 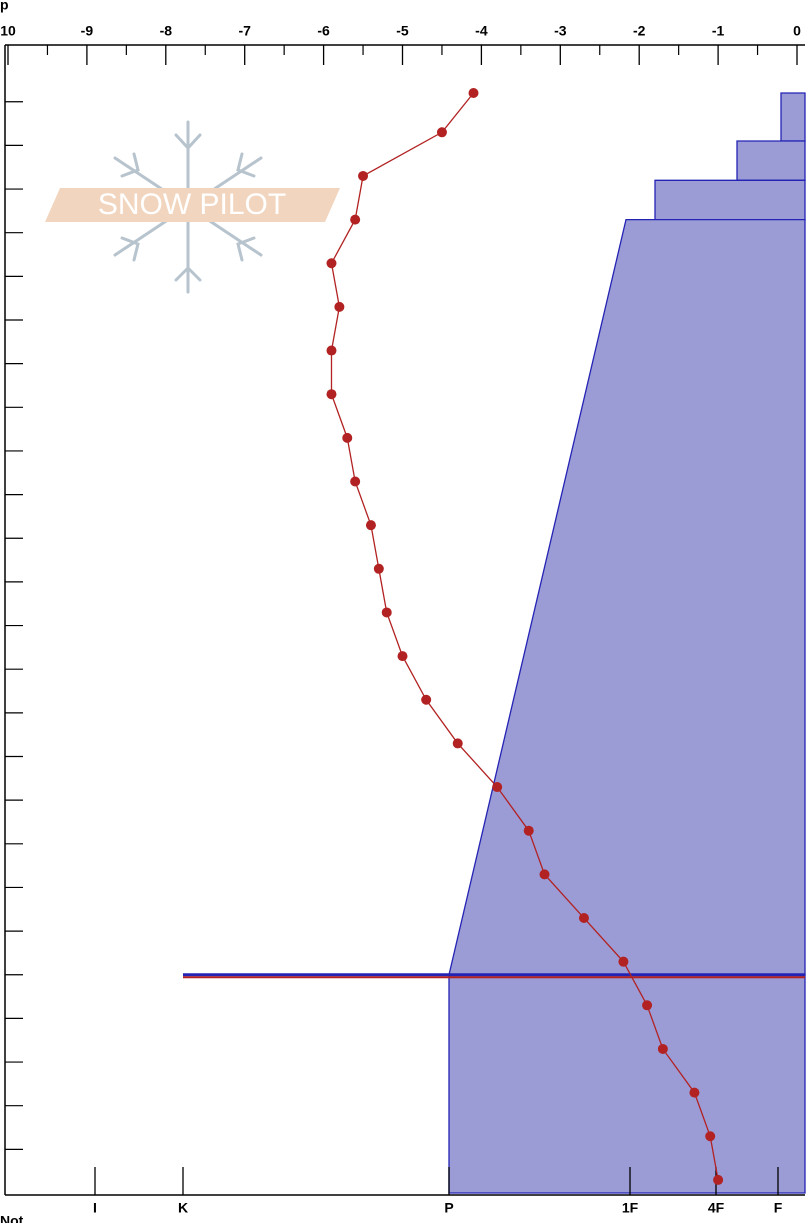 I want to click on temp-tick-label: 10, so click(x=8, y=31).